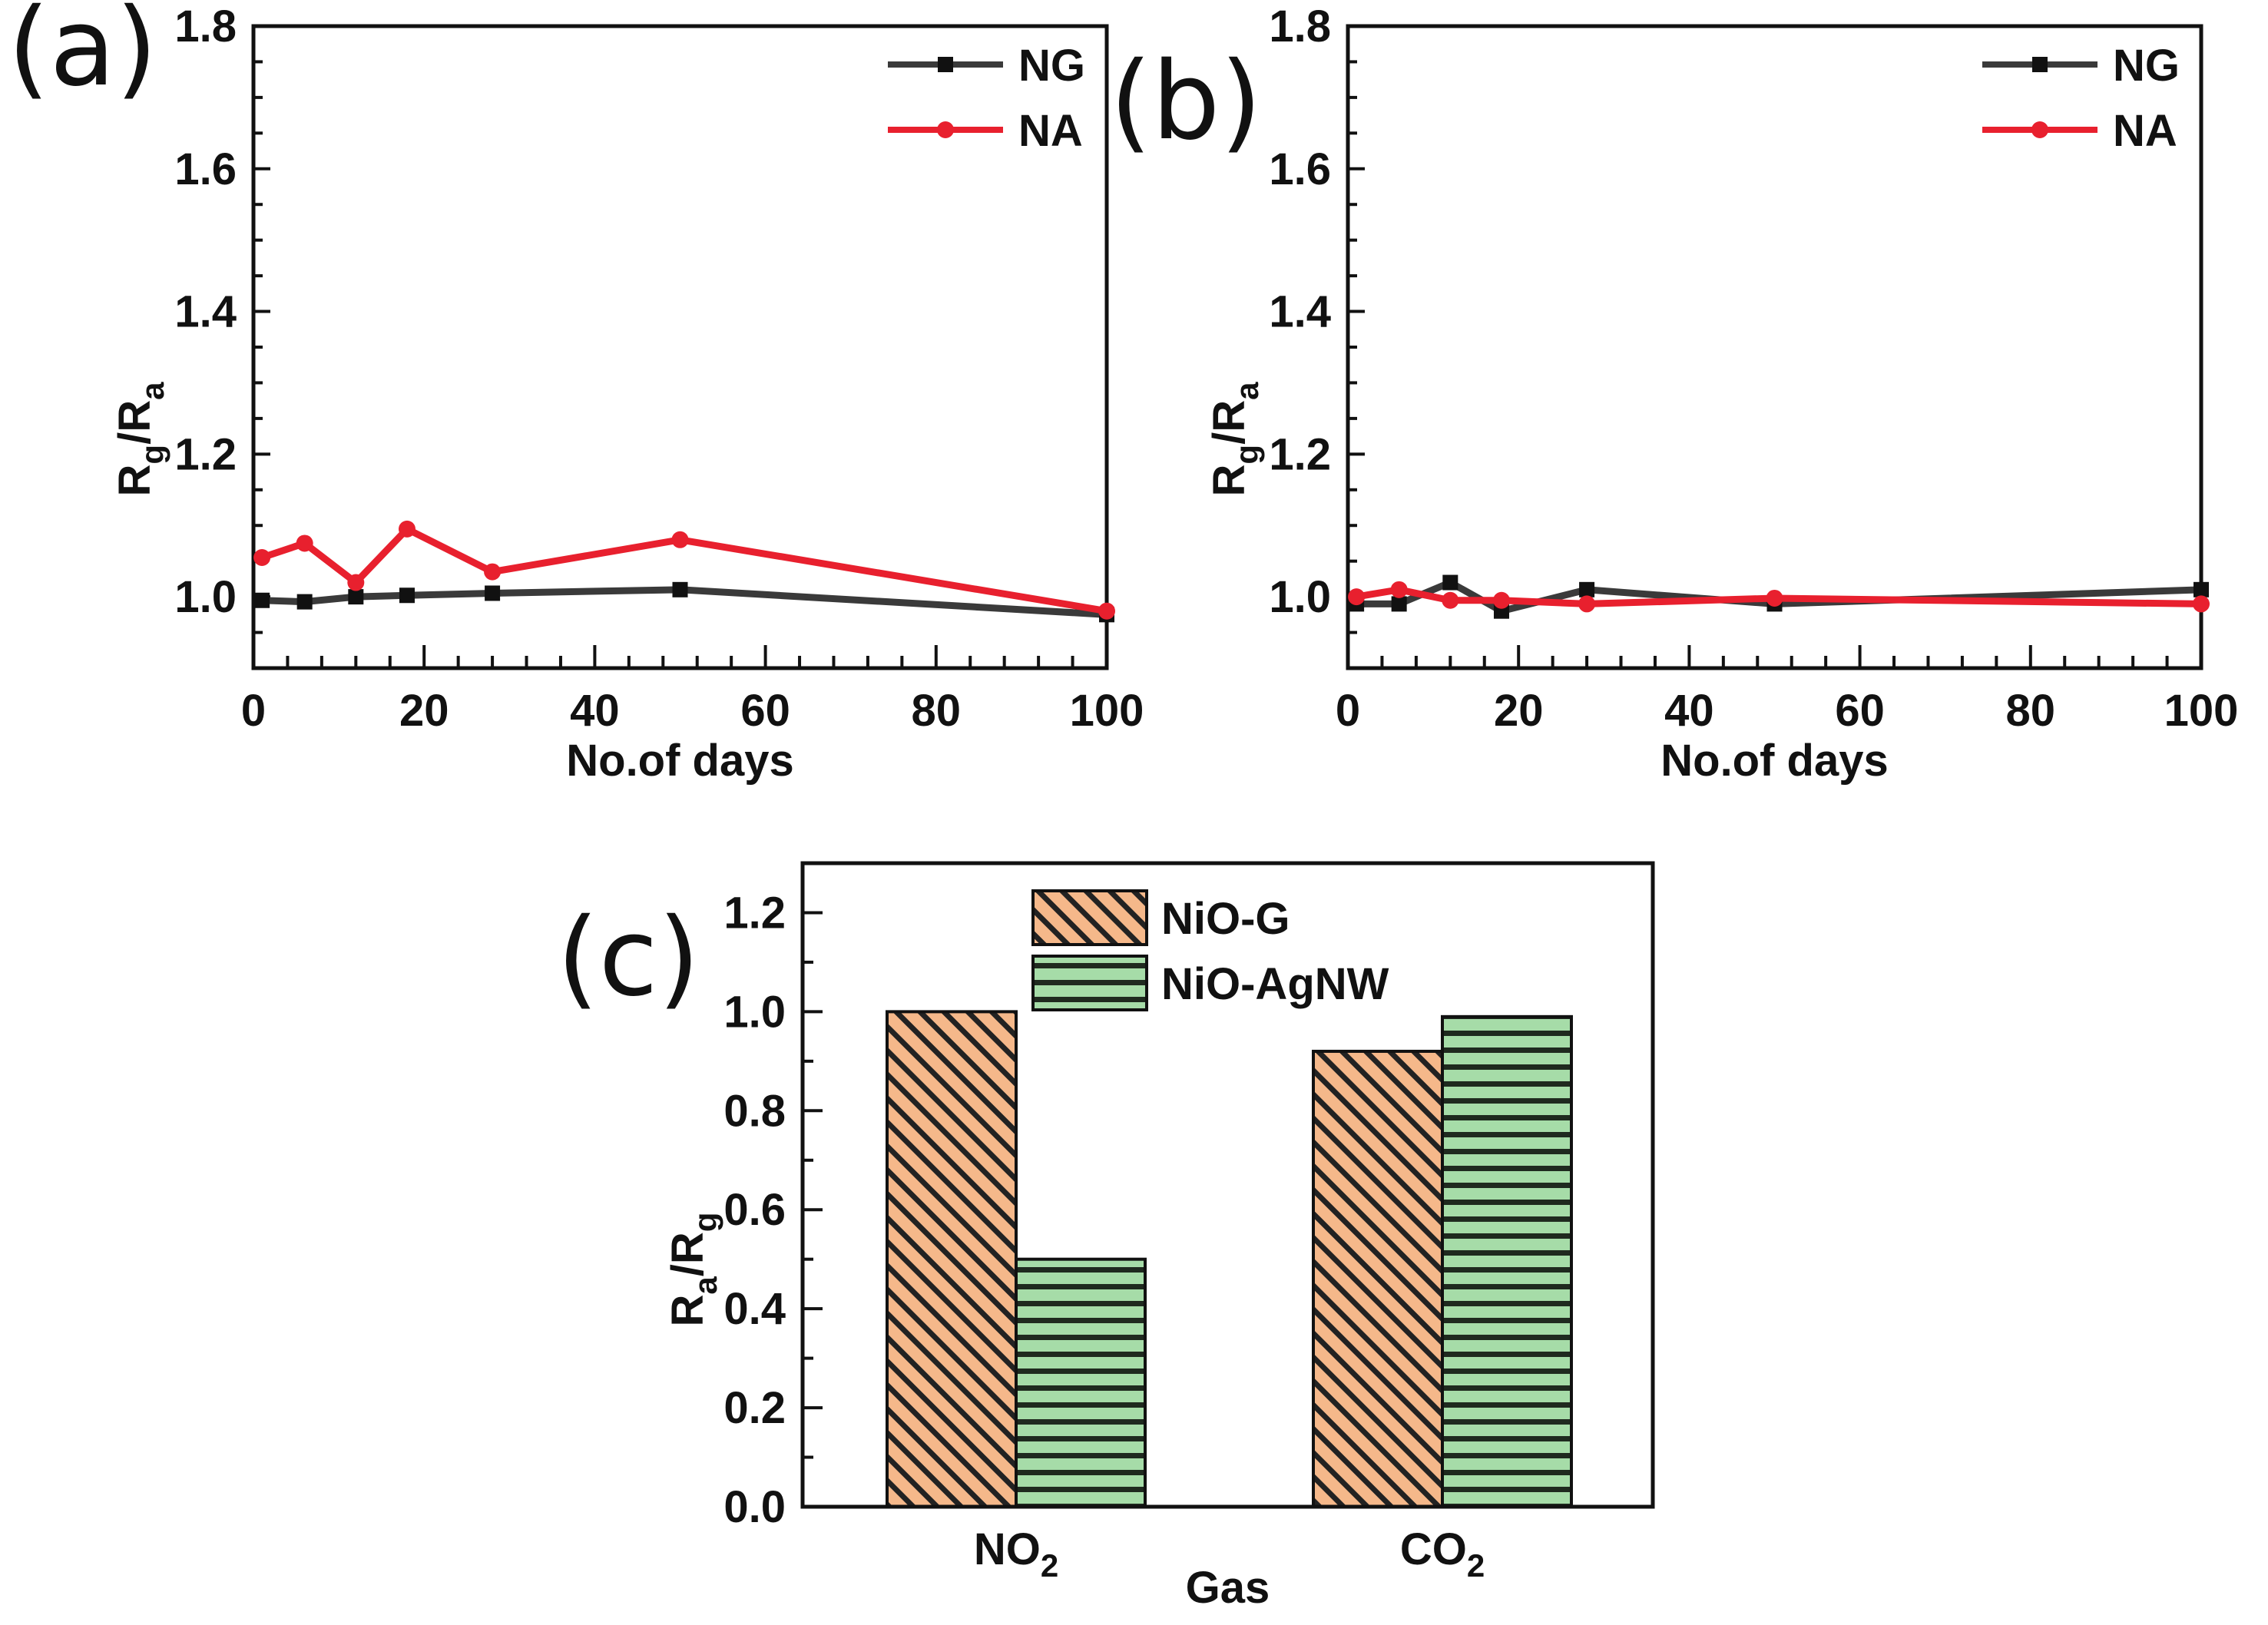 This screenshot has width=2268, height=1625. I want to click on bar-NiO-AgNW-CO2, so click(1507, 1261).